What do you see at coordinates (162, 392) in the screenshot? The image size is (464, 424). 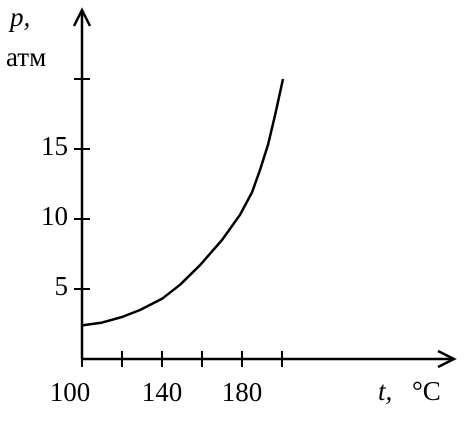 I see `x-tick-label: 140` at bounding box center [162, 392].